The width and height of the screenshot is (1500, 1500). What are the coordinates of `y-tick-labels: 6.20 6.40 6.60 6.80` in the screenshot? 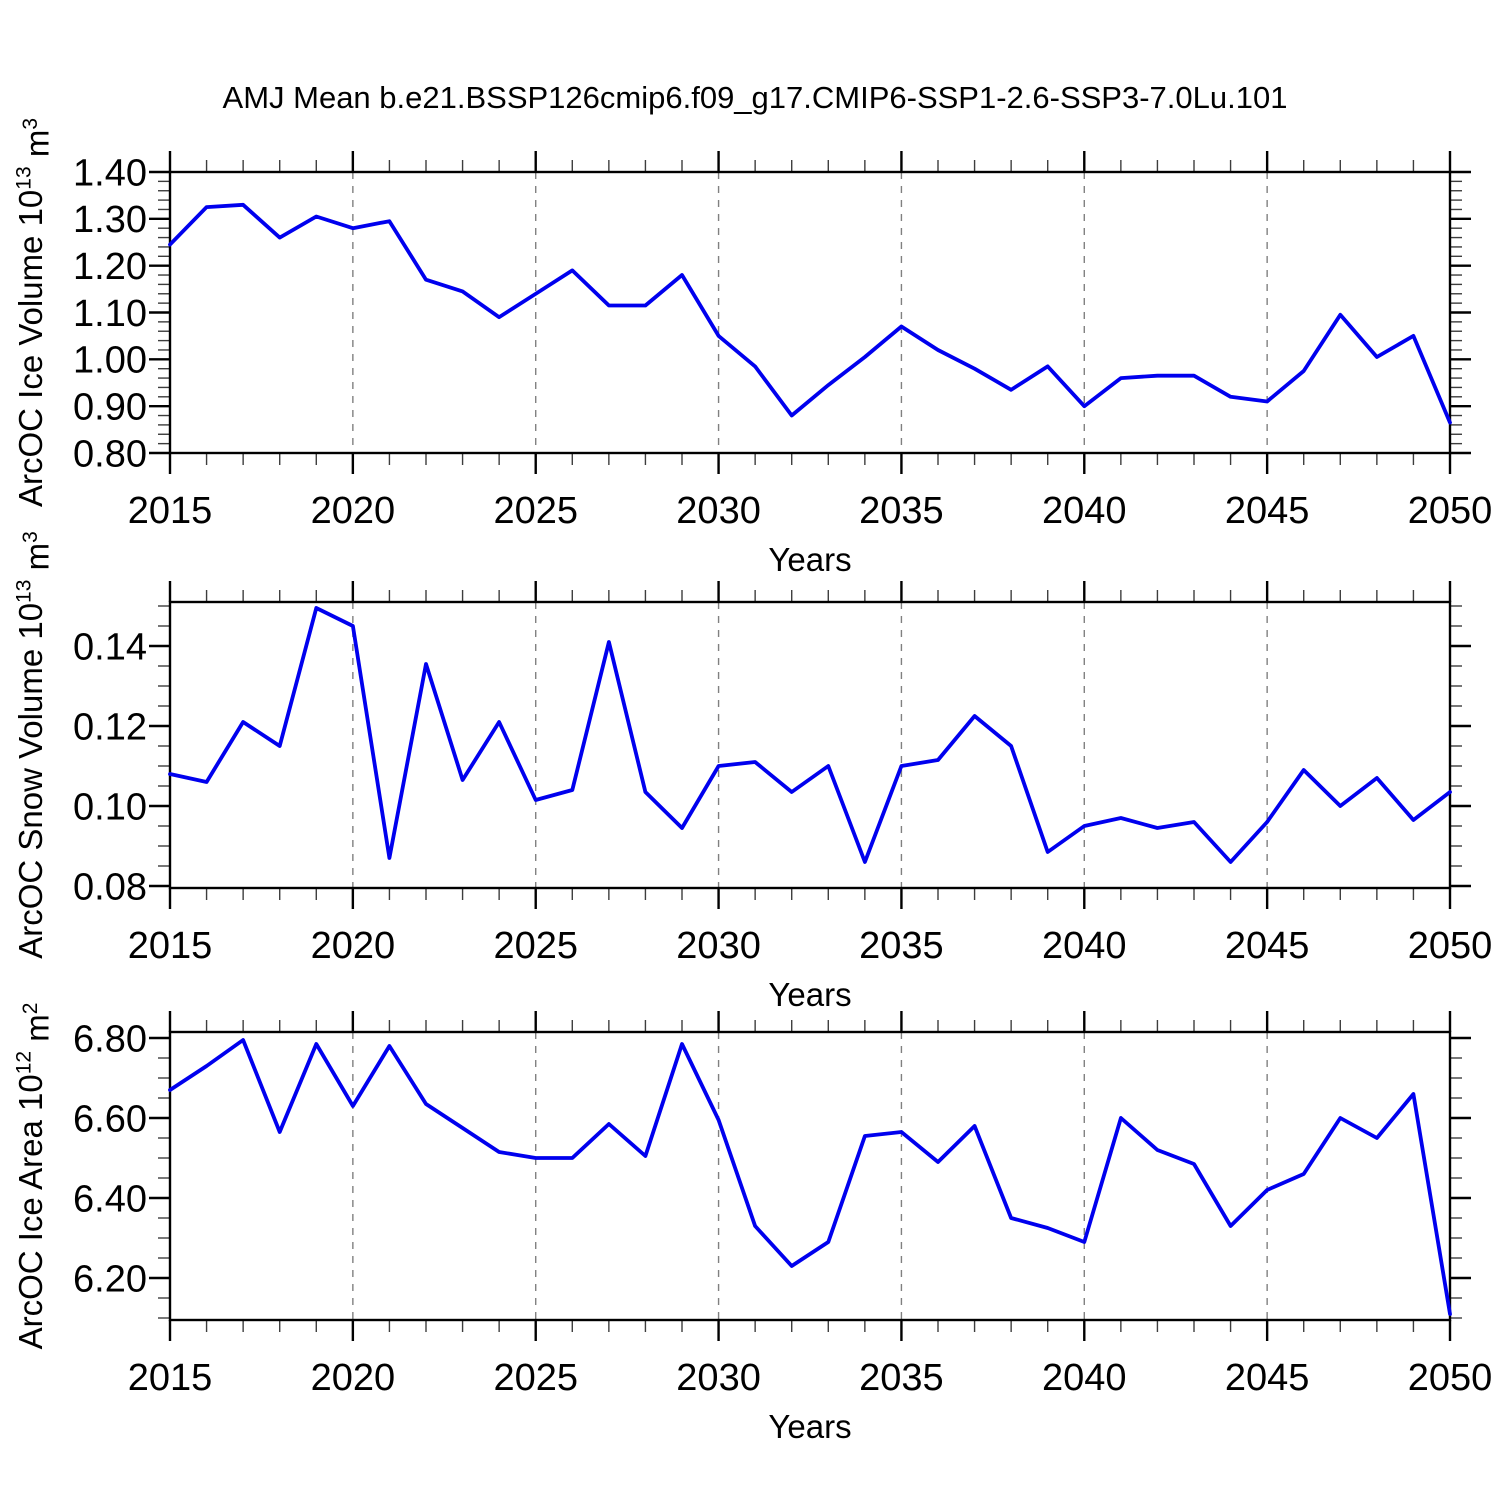 It's located at (110, 1159).